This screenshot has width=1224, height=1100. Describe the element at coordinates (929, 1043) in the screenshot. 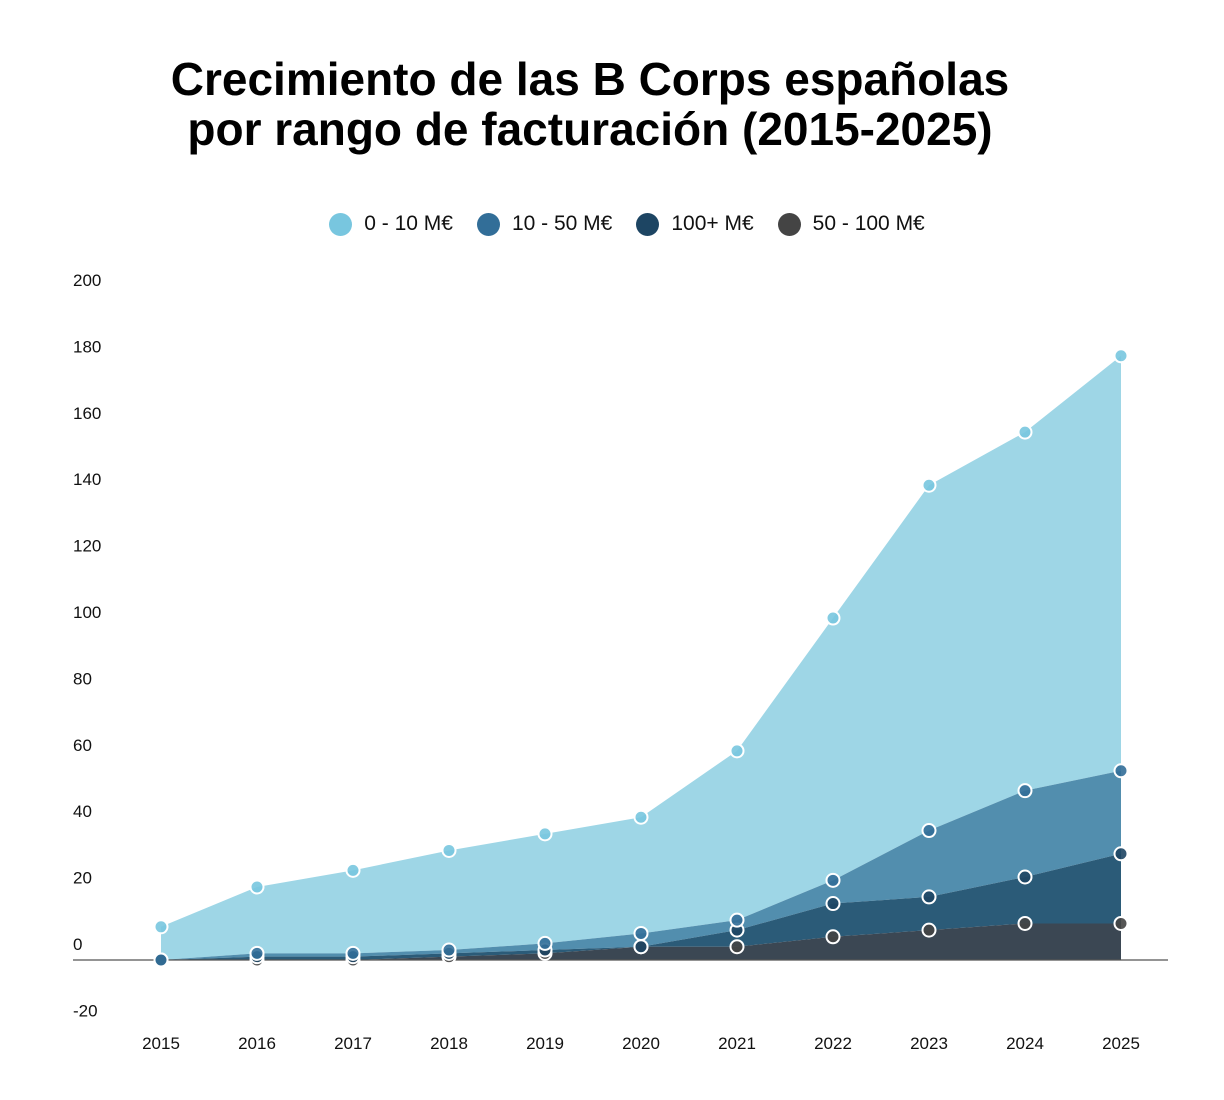

I see `x-tick-label: 2023` at that location.